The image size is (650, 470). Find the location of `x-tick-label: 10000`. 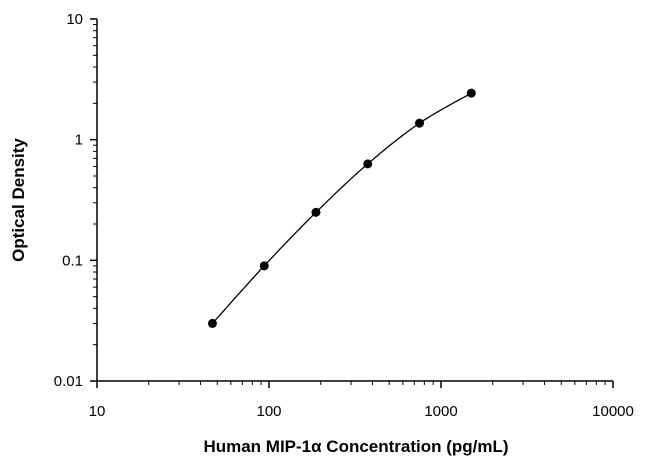

x-tick-label: 10000 is located at coordinates (613, 411).